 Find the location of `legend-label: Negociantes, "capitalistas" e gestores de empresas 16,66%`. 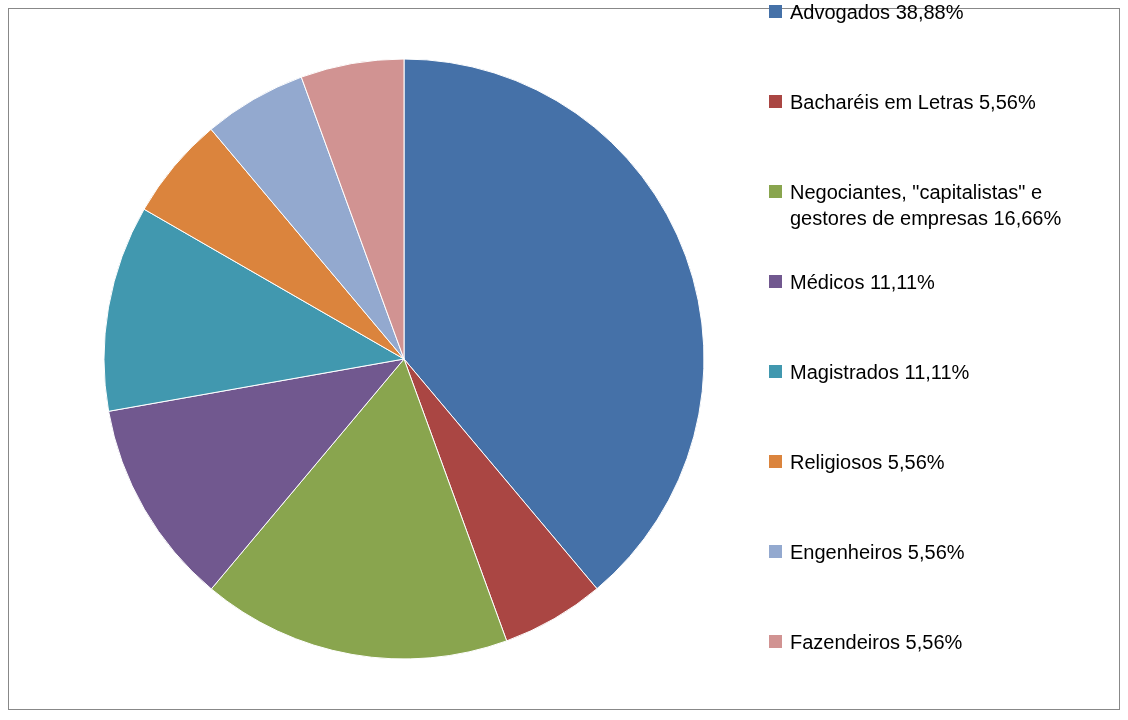

legend-label: Negociantes, "capitalistas" e gestores de empresas 16,66% is located at coordinates (926, 205).